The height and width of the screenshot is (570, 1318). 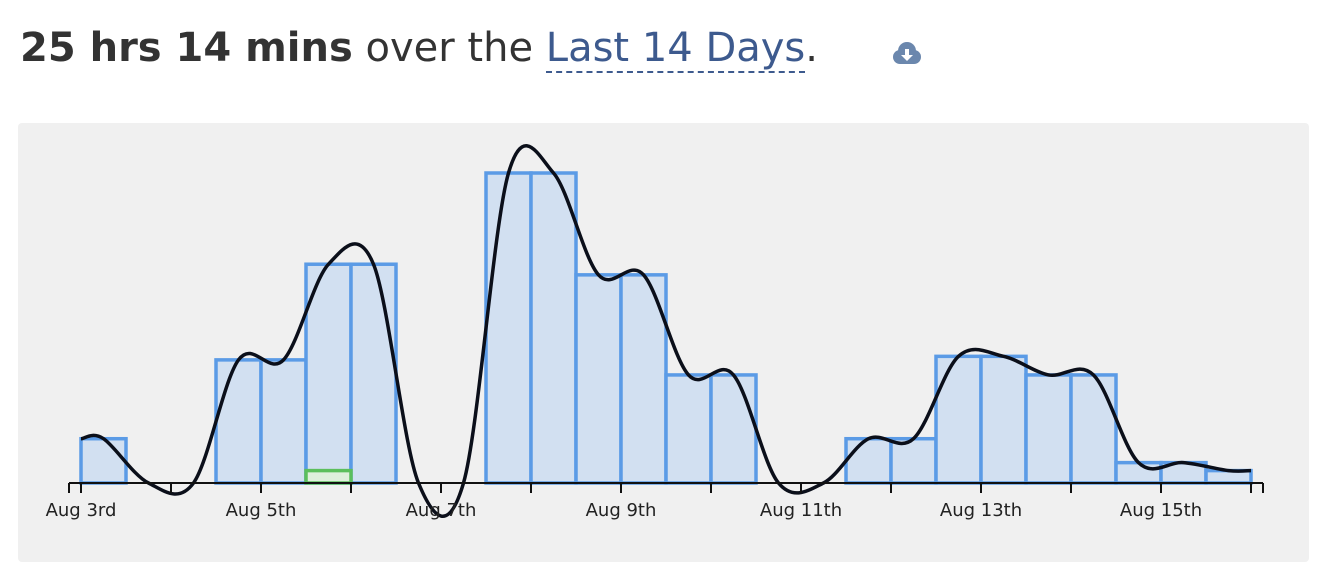 What do you see at coordinates (261, 510) in the screenshot?
I see `x-tick-label: Aug 5th` at bounding box center [261, 510].